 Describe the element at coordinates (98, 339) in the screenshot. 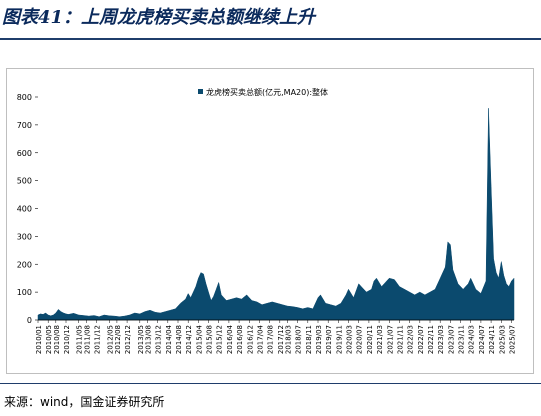

I see `x-tick-label: 2011/12` at that location.